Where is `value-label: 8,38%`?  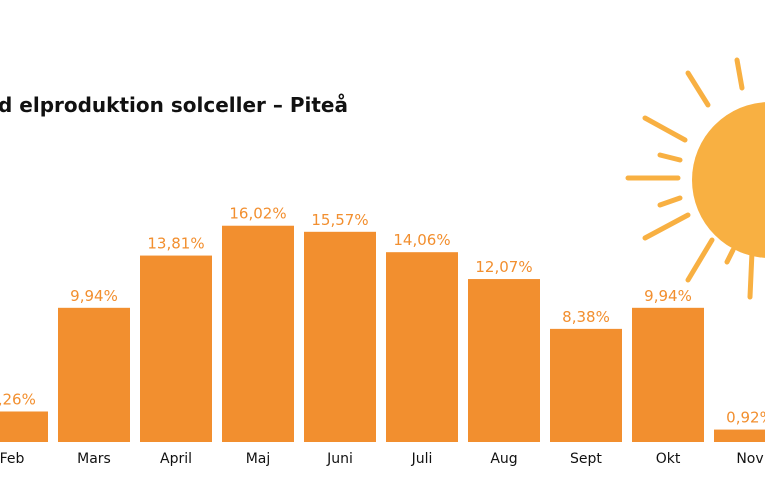 value-label: 8,38% is located at coordinates (586, 317).